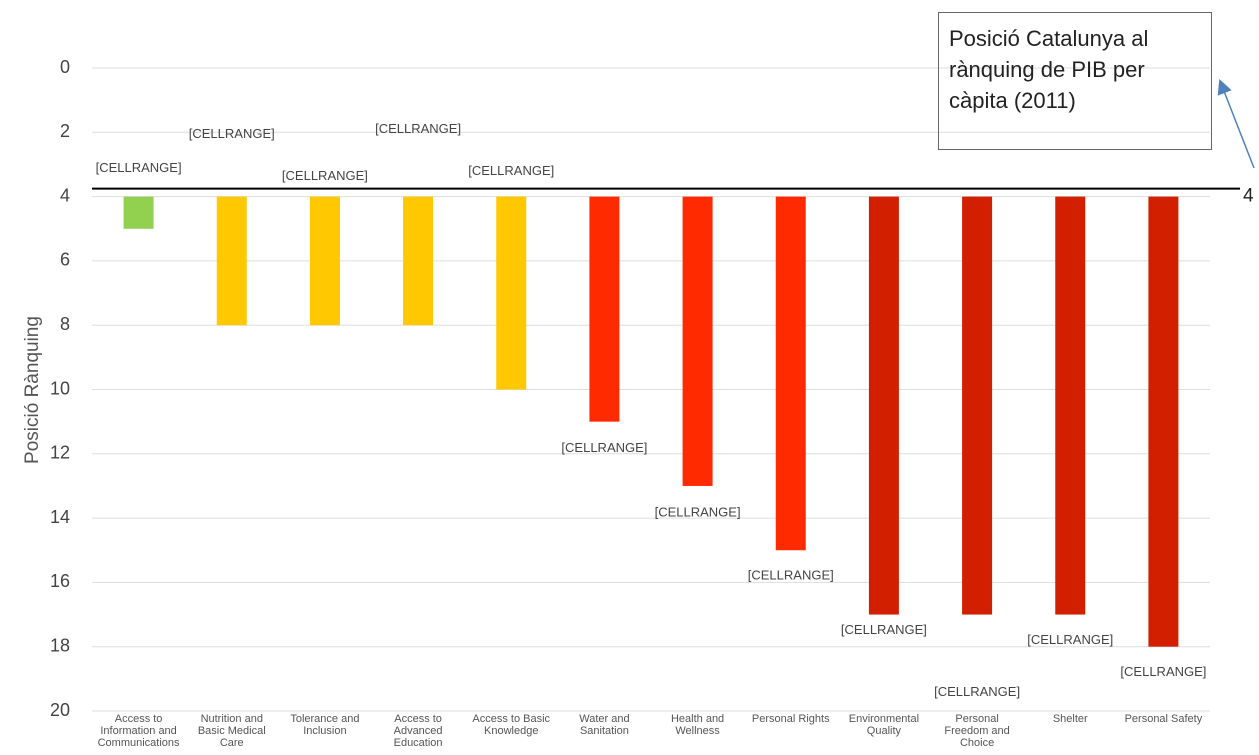  What do you see at coordinates (1248, 196) in the screenshot?
I see `baseline-label: 4` at bounding box center [1248, 196].